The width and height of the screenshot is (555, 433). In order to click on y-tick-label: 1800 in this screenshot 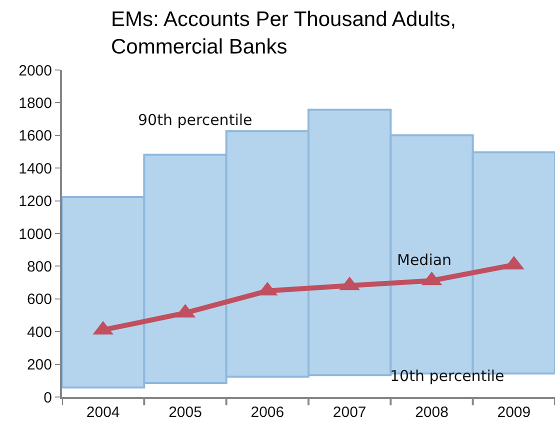, I will do `click(35, 103)`.